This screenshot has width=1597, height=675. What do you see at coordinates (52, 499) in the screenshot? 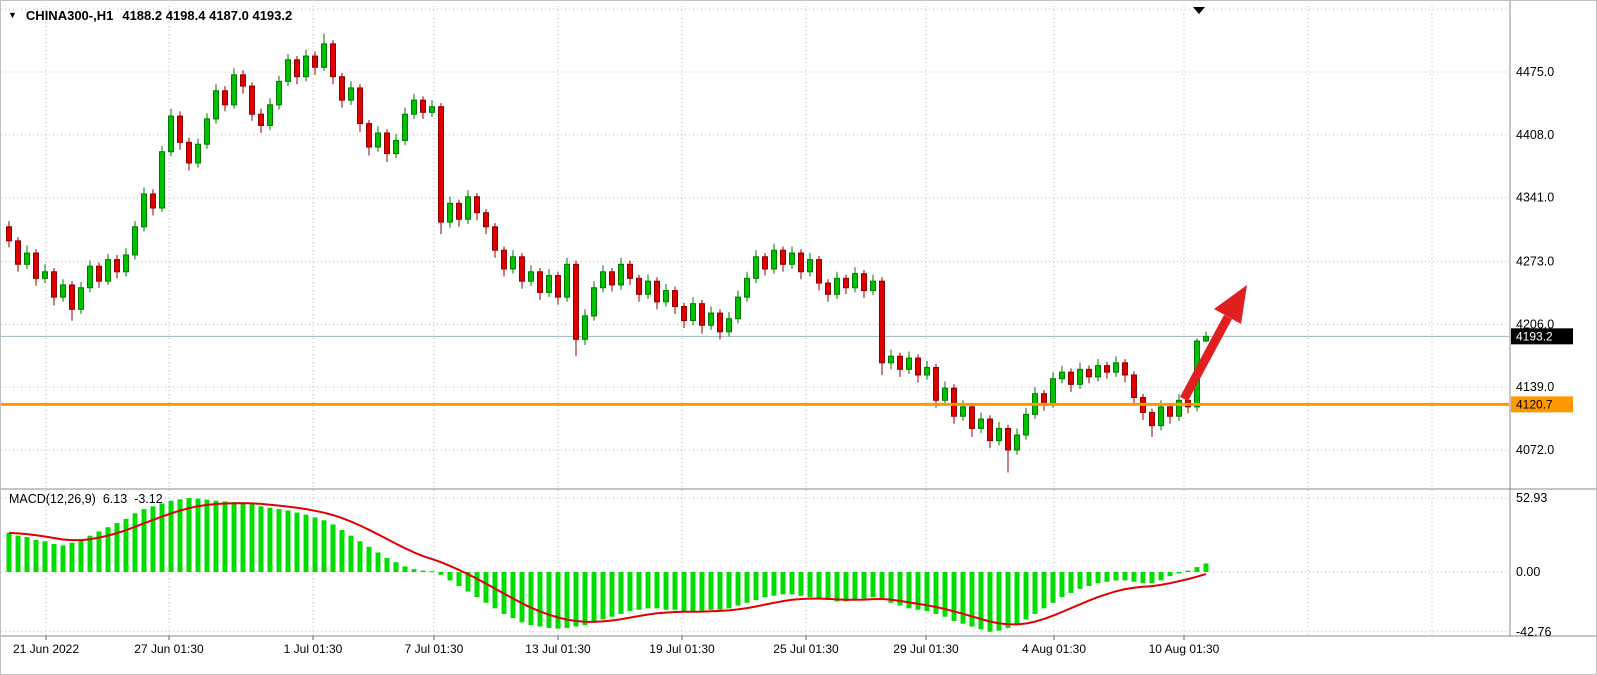
I see `indicator-name: MACD(12,26,9)` at bounding box center [52, 499].